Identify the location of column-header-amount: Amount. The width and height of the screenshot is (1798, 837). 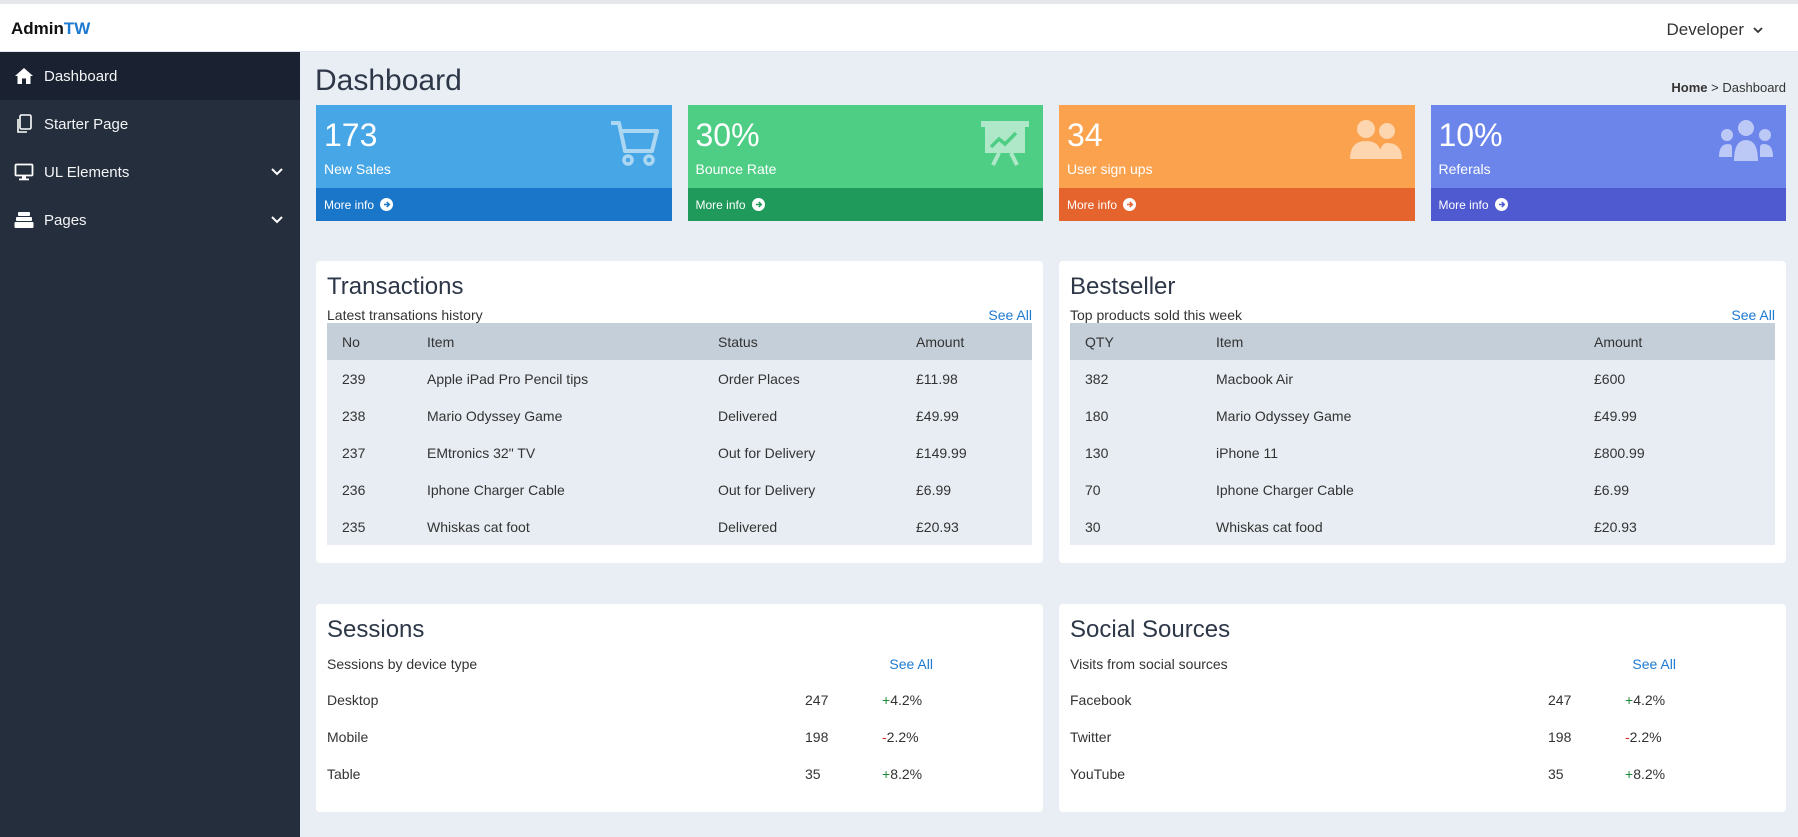
(940, 341).